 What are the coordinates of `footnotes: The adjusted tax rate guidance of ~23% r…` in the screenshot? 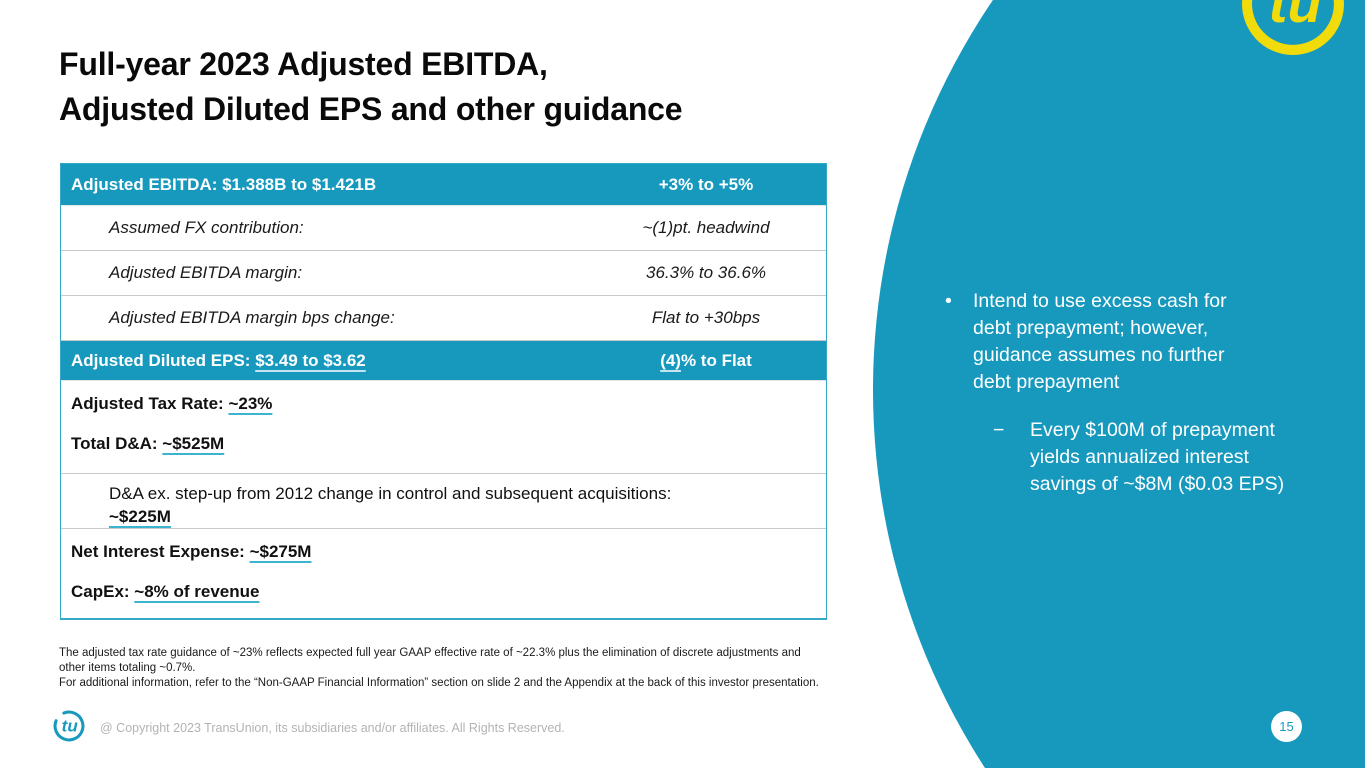 It's located at (489, 668).